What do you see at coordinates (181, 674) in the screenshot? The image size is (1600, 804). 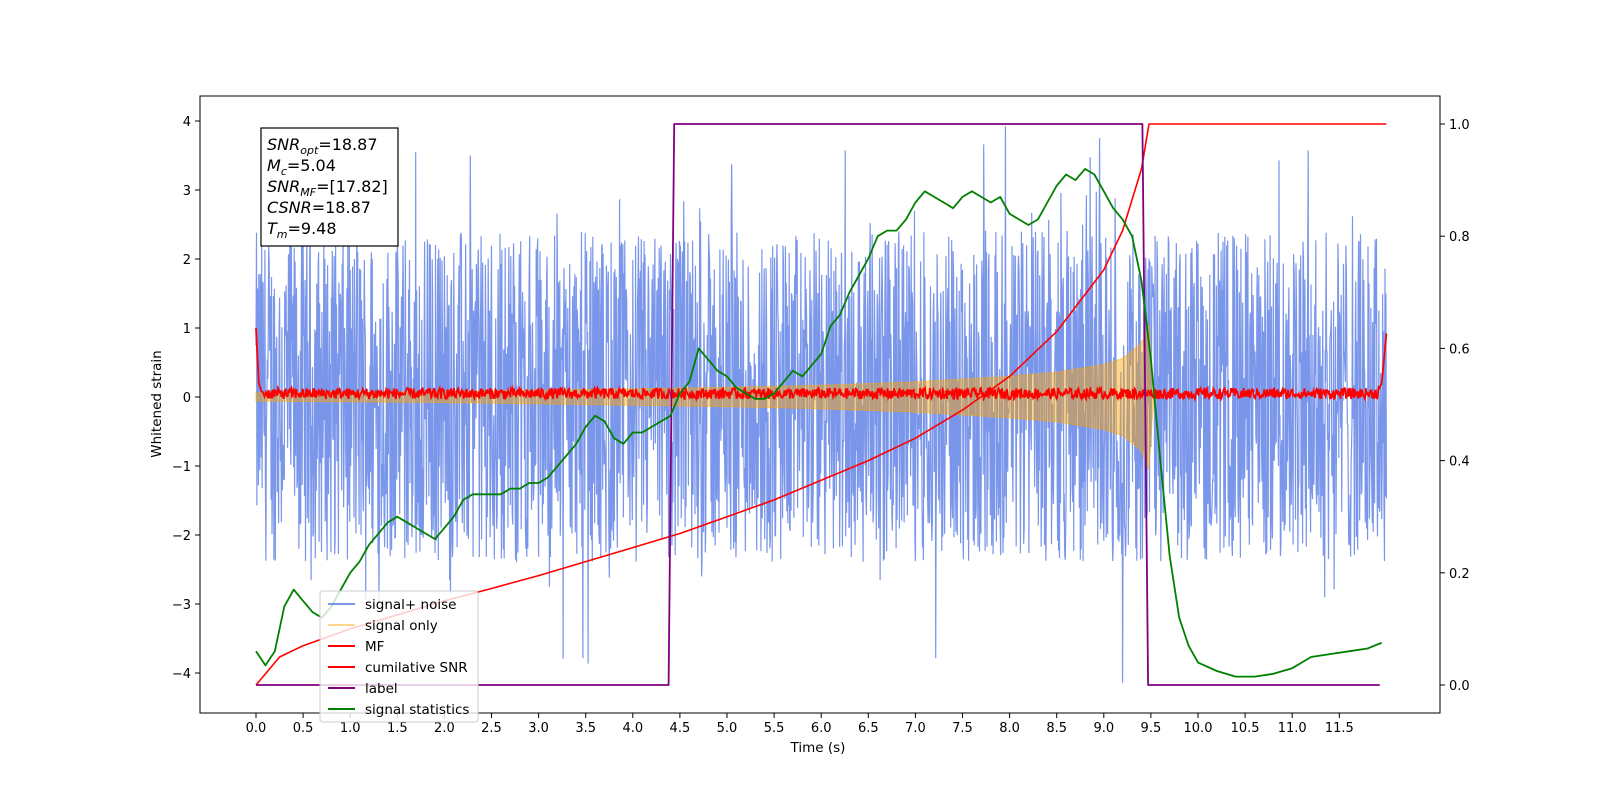 I see `y-left-tick-label: −4` at bounding box center [181, 674].